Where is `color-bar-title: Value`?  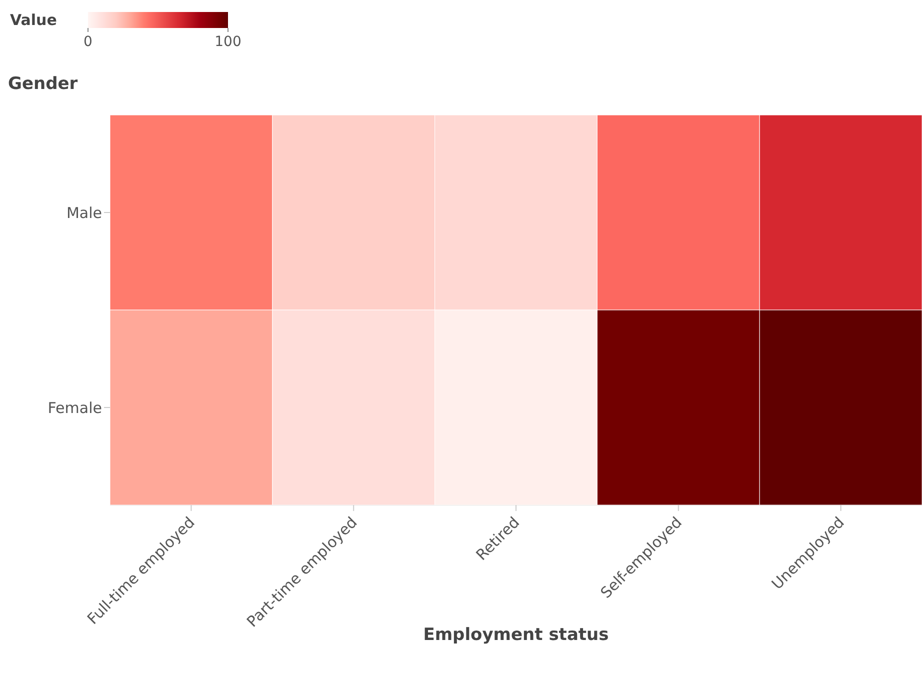
color-bar-title: Value is located at coordinates (33, 20).